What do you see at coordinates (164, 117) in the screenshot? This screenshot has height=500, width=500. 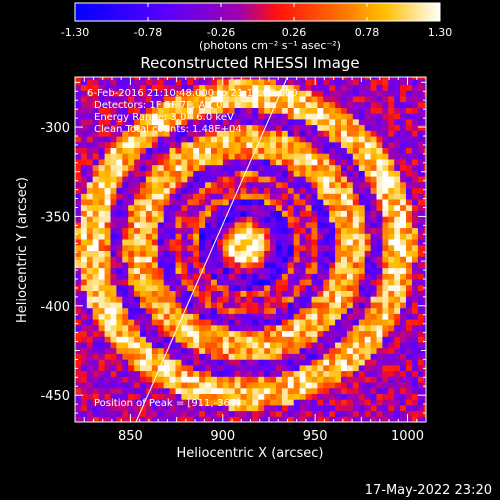 I see `annotation-line: Energy Range: 3.0 - 6.0 keV` at bounding box center [164, 117].